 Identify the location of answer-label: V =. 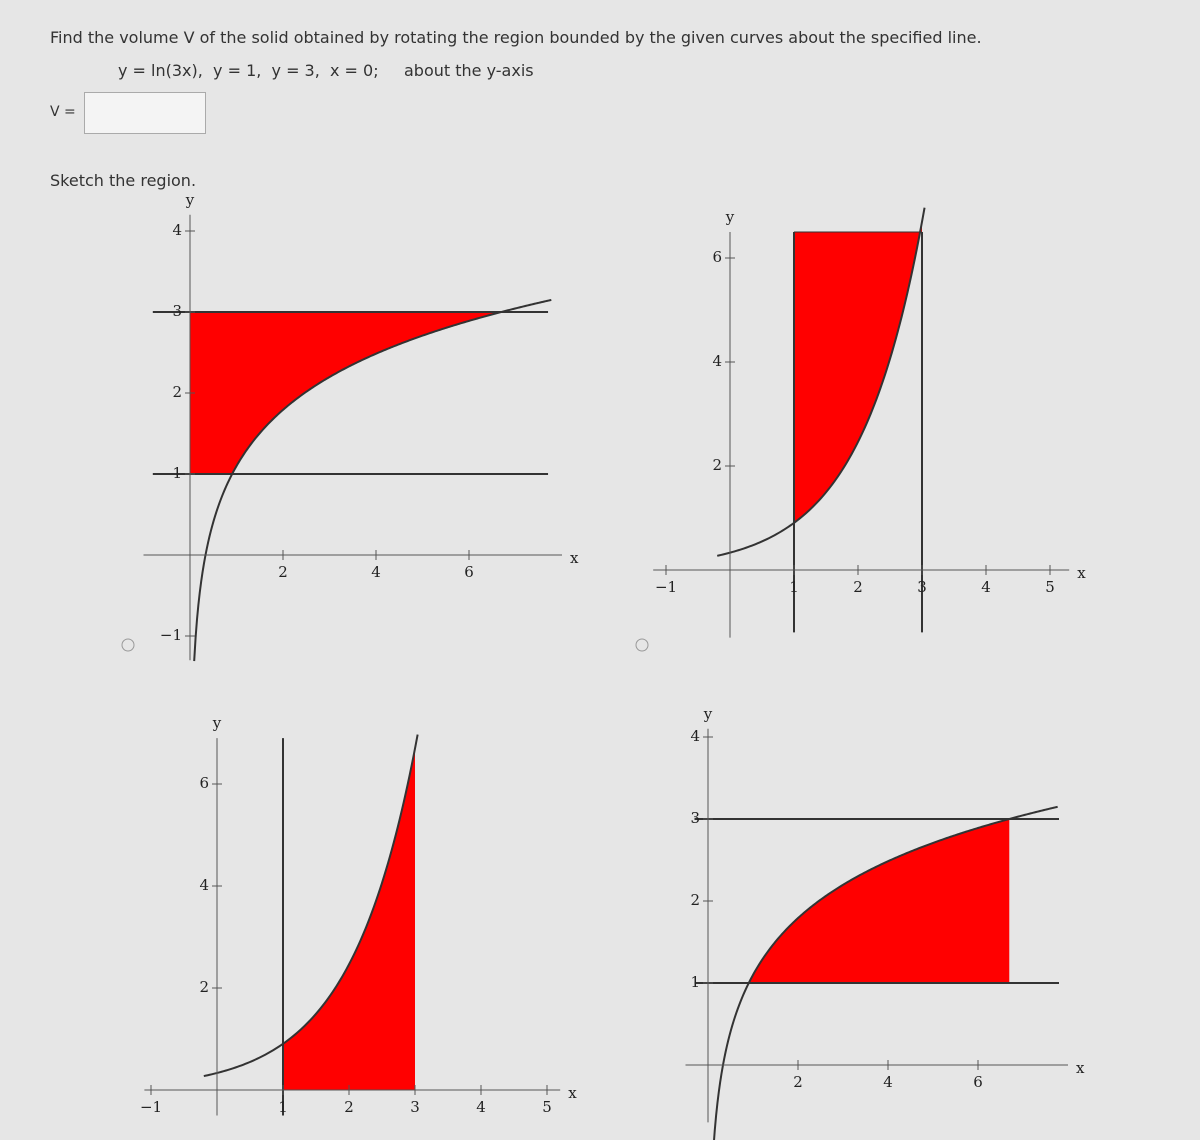
(63, 112).